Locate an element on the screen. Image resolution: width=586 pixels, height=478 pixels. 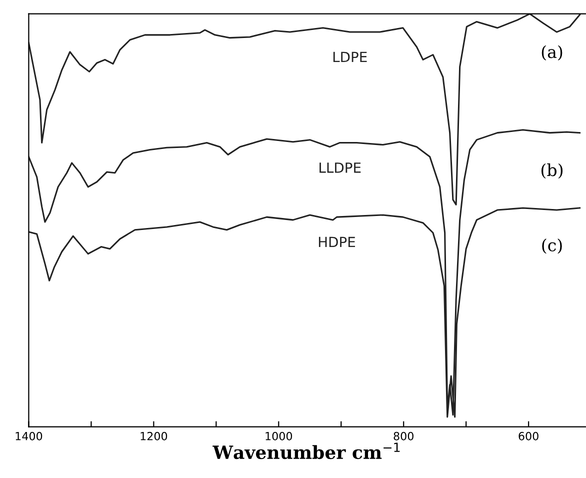
annotation: (b) is located at coordinates (552, 171).